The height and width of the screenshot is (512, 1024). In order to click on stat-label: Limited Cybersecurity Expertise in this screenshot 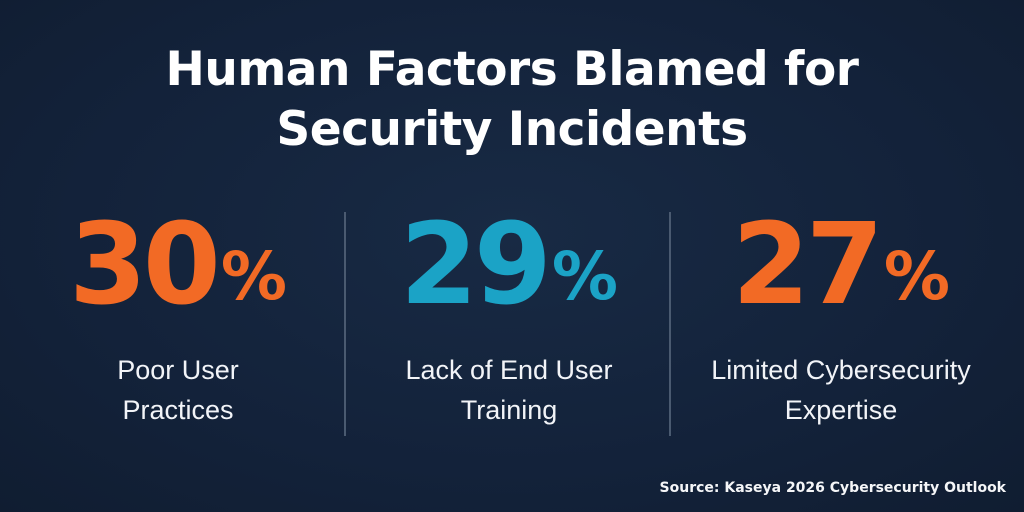, I will do `click(841, 390)`.